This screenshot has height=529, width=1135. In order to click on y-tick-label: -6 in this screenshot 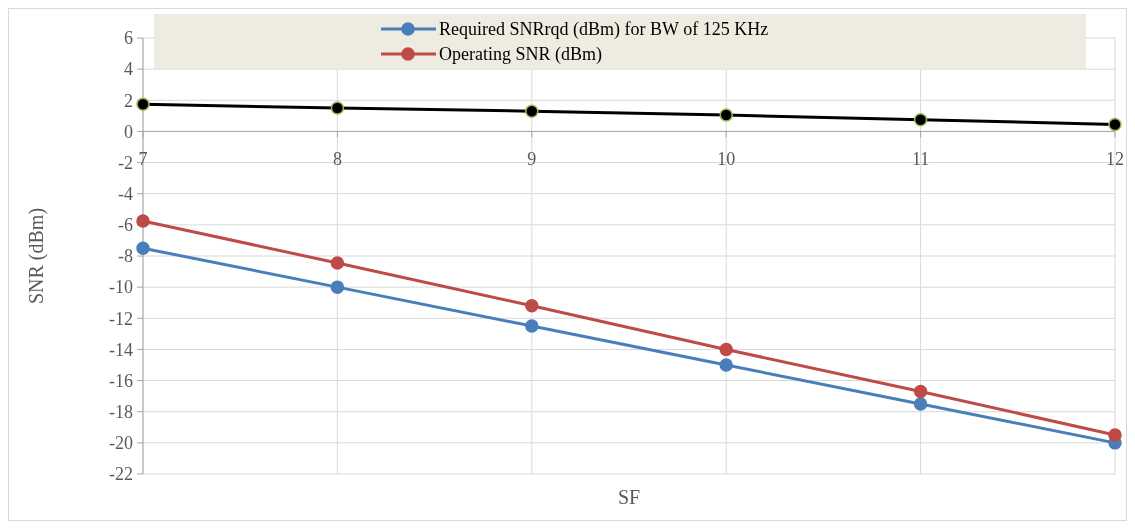, I will do `click(125, 225)`.